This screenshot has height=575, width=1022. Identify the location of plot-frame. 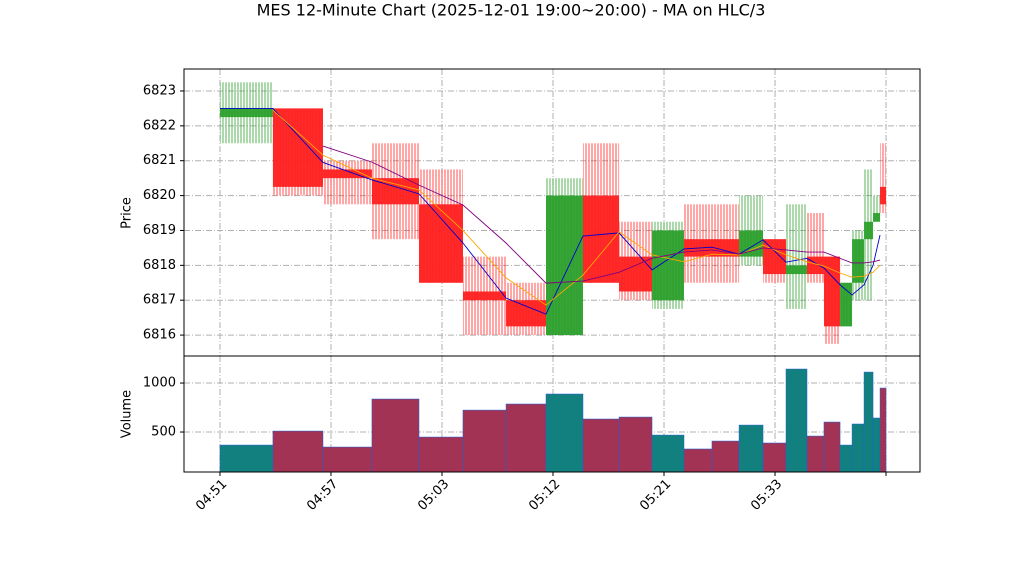
(552, 414).